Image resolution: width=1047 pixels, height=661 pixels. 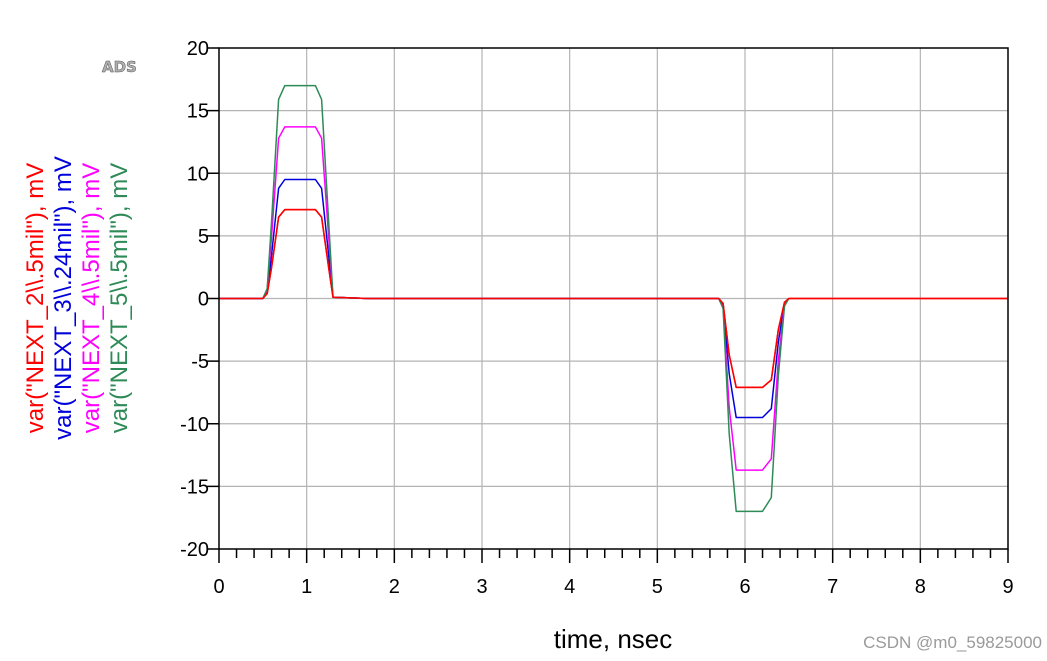 What do you see at coordinates (119, 298) in the screenshot?
I see `legend-entry-4: var("NEXT_5\\.5mil"), mV` at bounding box center [119, 298].